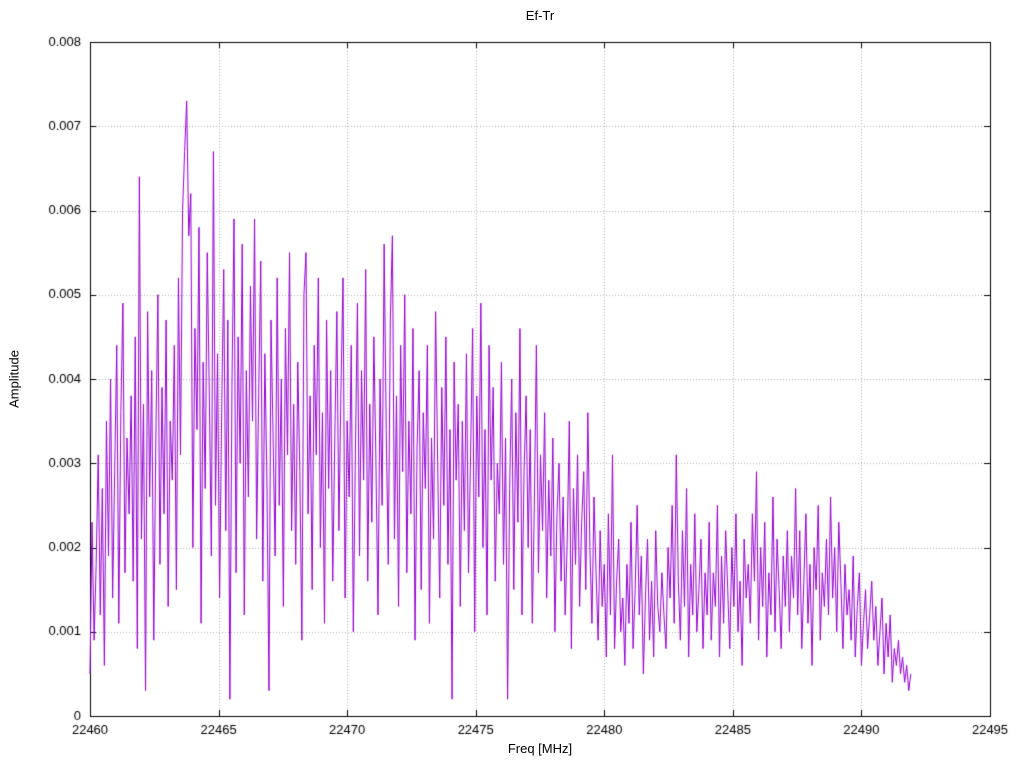 The image size is (1024, 768). What do you see at coordinates (540, 15) in the screenshot?
I see `chart-title: Ef-Tr` at bounding box center [540, 15].